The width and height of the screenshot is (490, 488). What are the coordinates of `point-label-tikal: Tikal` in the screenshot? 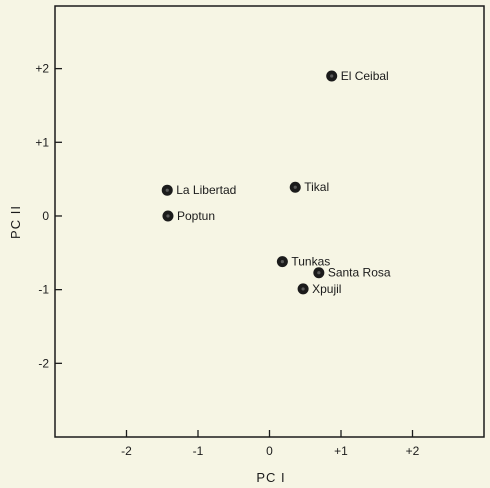 It's located at (316, 187).